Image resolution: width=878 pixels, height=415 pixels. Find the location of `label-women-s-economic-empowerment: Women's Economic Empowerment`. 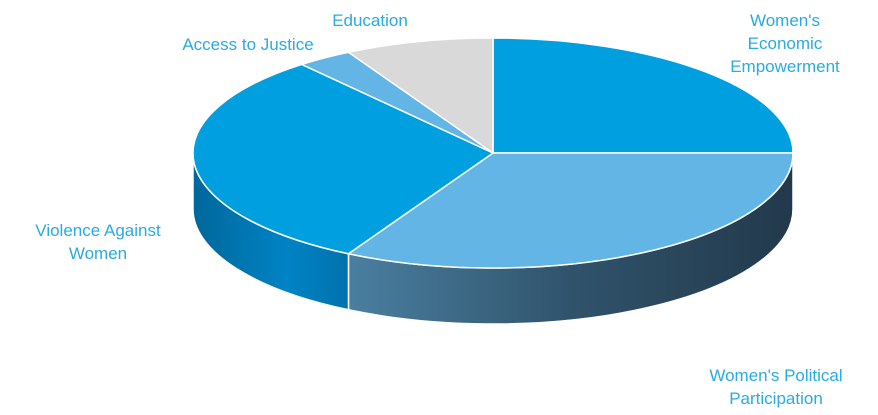

label-women-s-economic-empowerment: Women's Economic Empowerment is located at coordinates (785, 43).